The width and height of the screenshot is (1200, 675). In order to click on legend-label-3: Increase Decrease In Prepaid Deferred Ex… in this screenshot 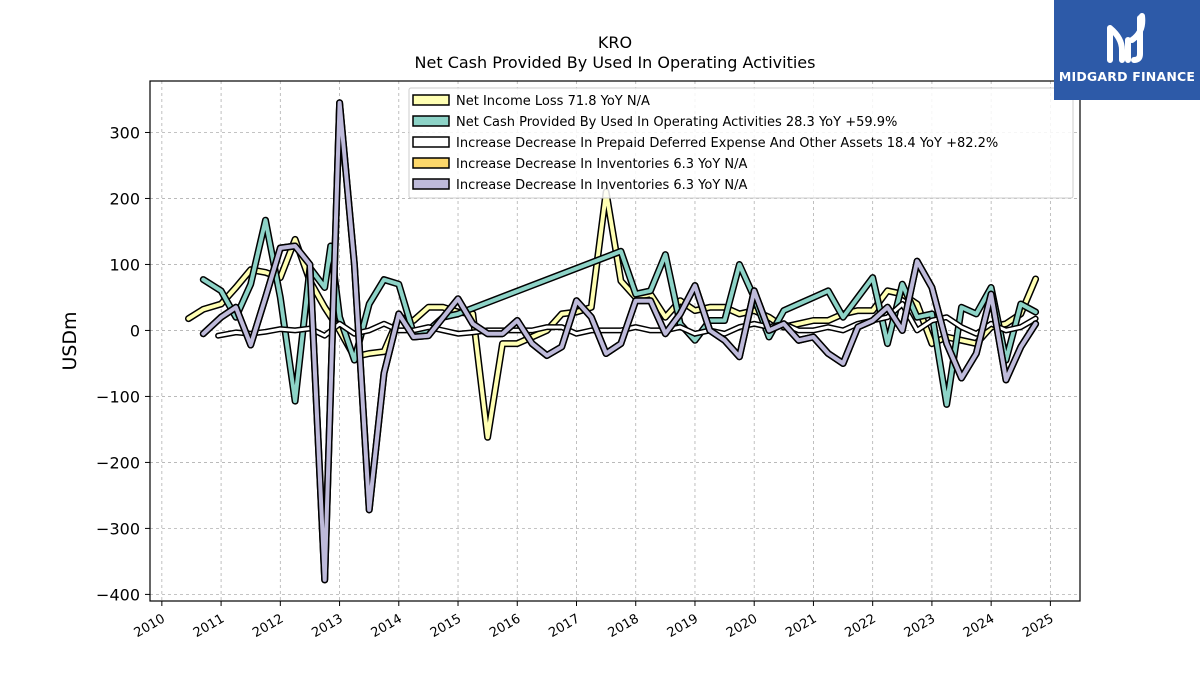, I will do `click(727, 143)`.